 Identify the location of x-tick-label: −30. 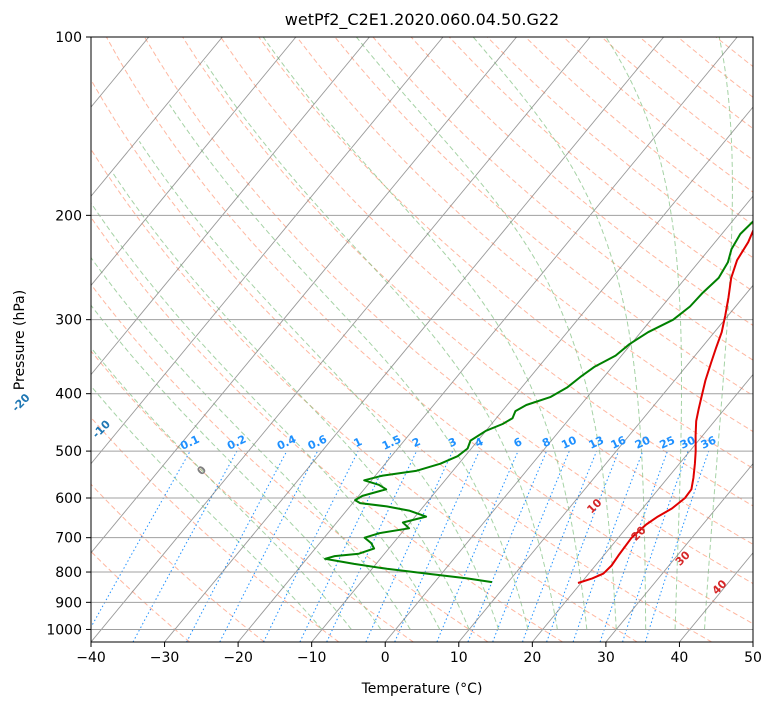
(165, 658).